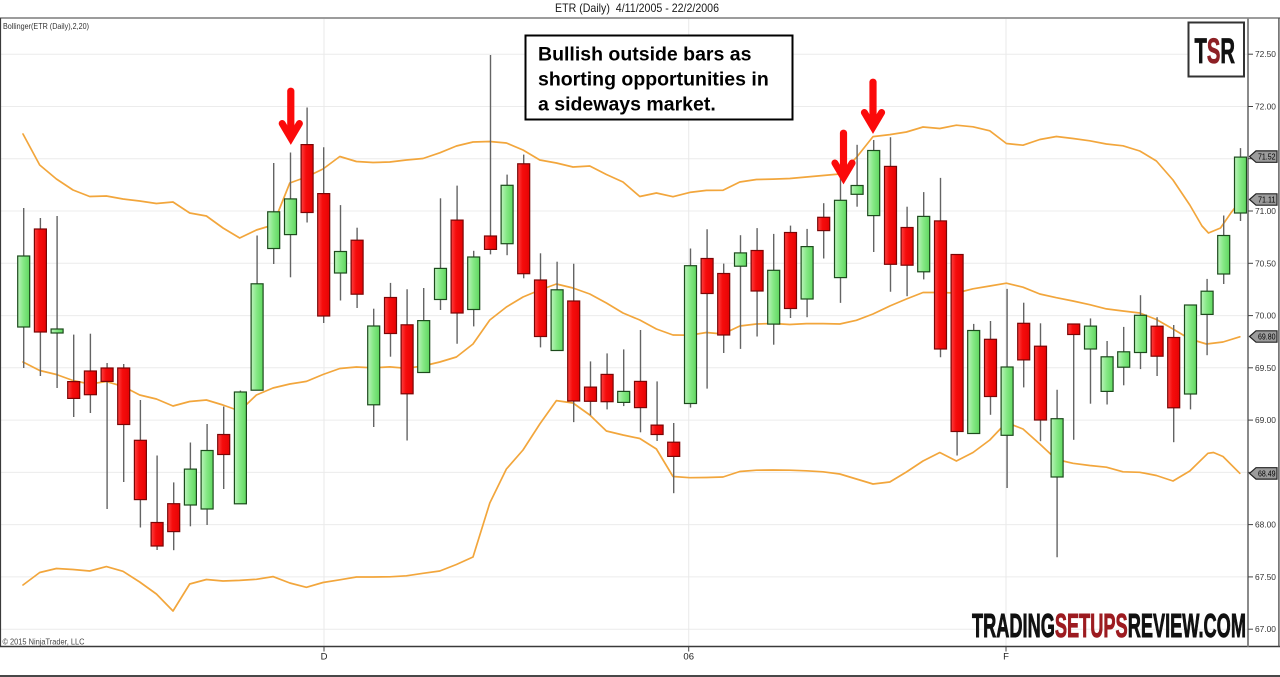  What do you see at coordinates (1265, 107) in the screenshot?
I see `svg-text: 72.00` at bounding box center [1265, 107].